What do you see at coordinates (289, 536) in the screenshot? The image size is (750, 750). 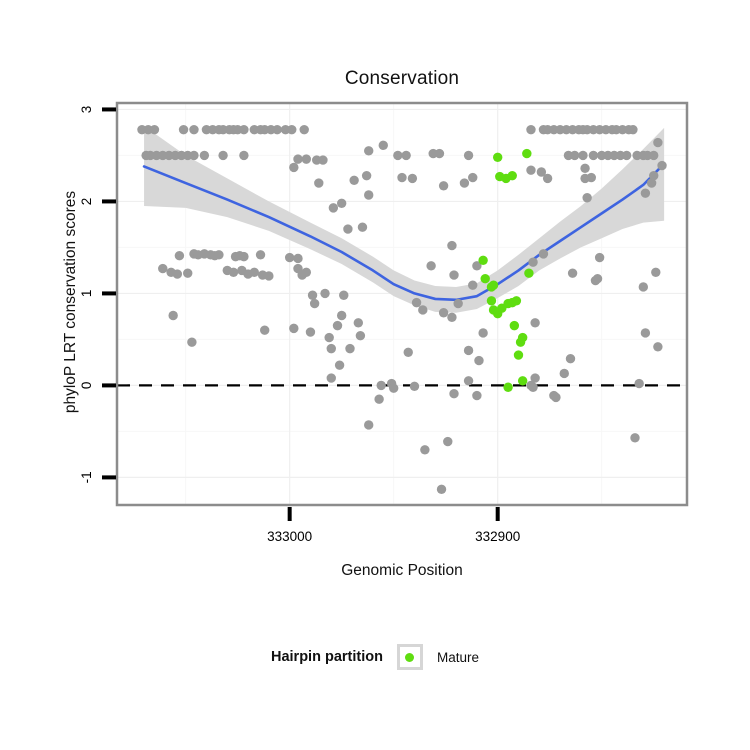 I see `x-tick-label: 333000` at bounding box center [289, 536].